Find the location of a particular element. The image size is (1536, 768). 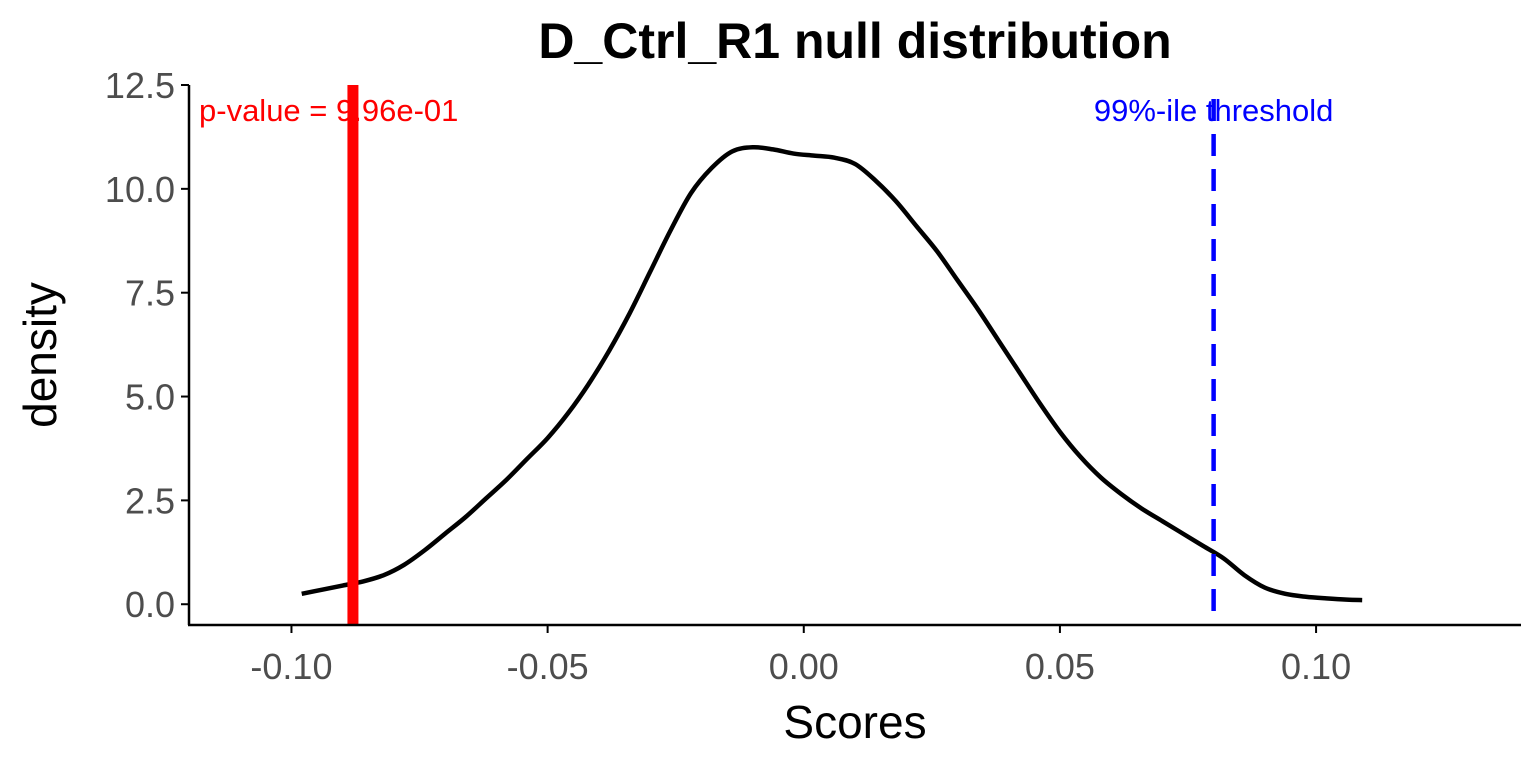

y-axis-title: density is located at coordinates (40, 355).